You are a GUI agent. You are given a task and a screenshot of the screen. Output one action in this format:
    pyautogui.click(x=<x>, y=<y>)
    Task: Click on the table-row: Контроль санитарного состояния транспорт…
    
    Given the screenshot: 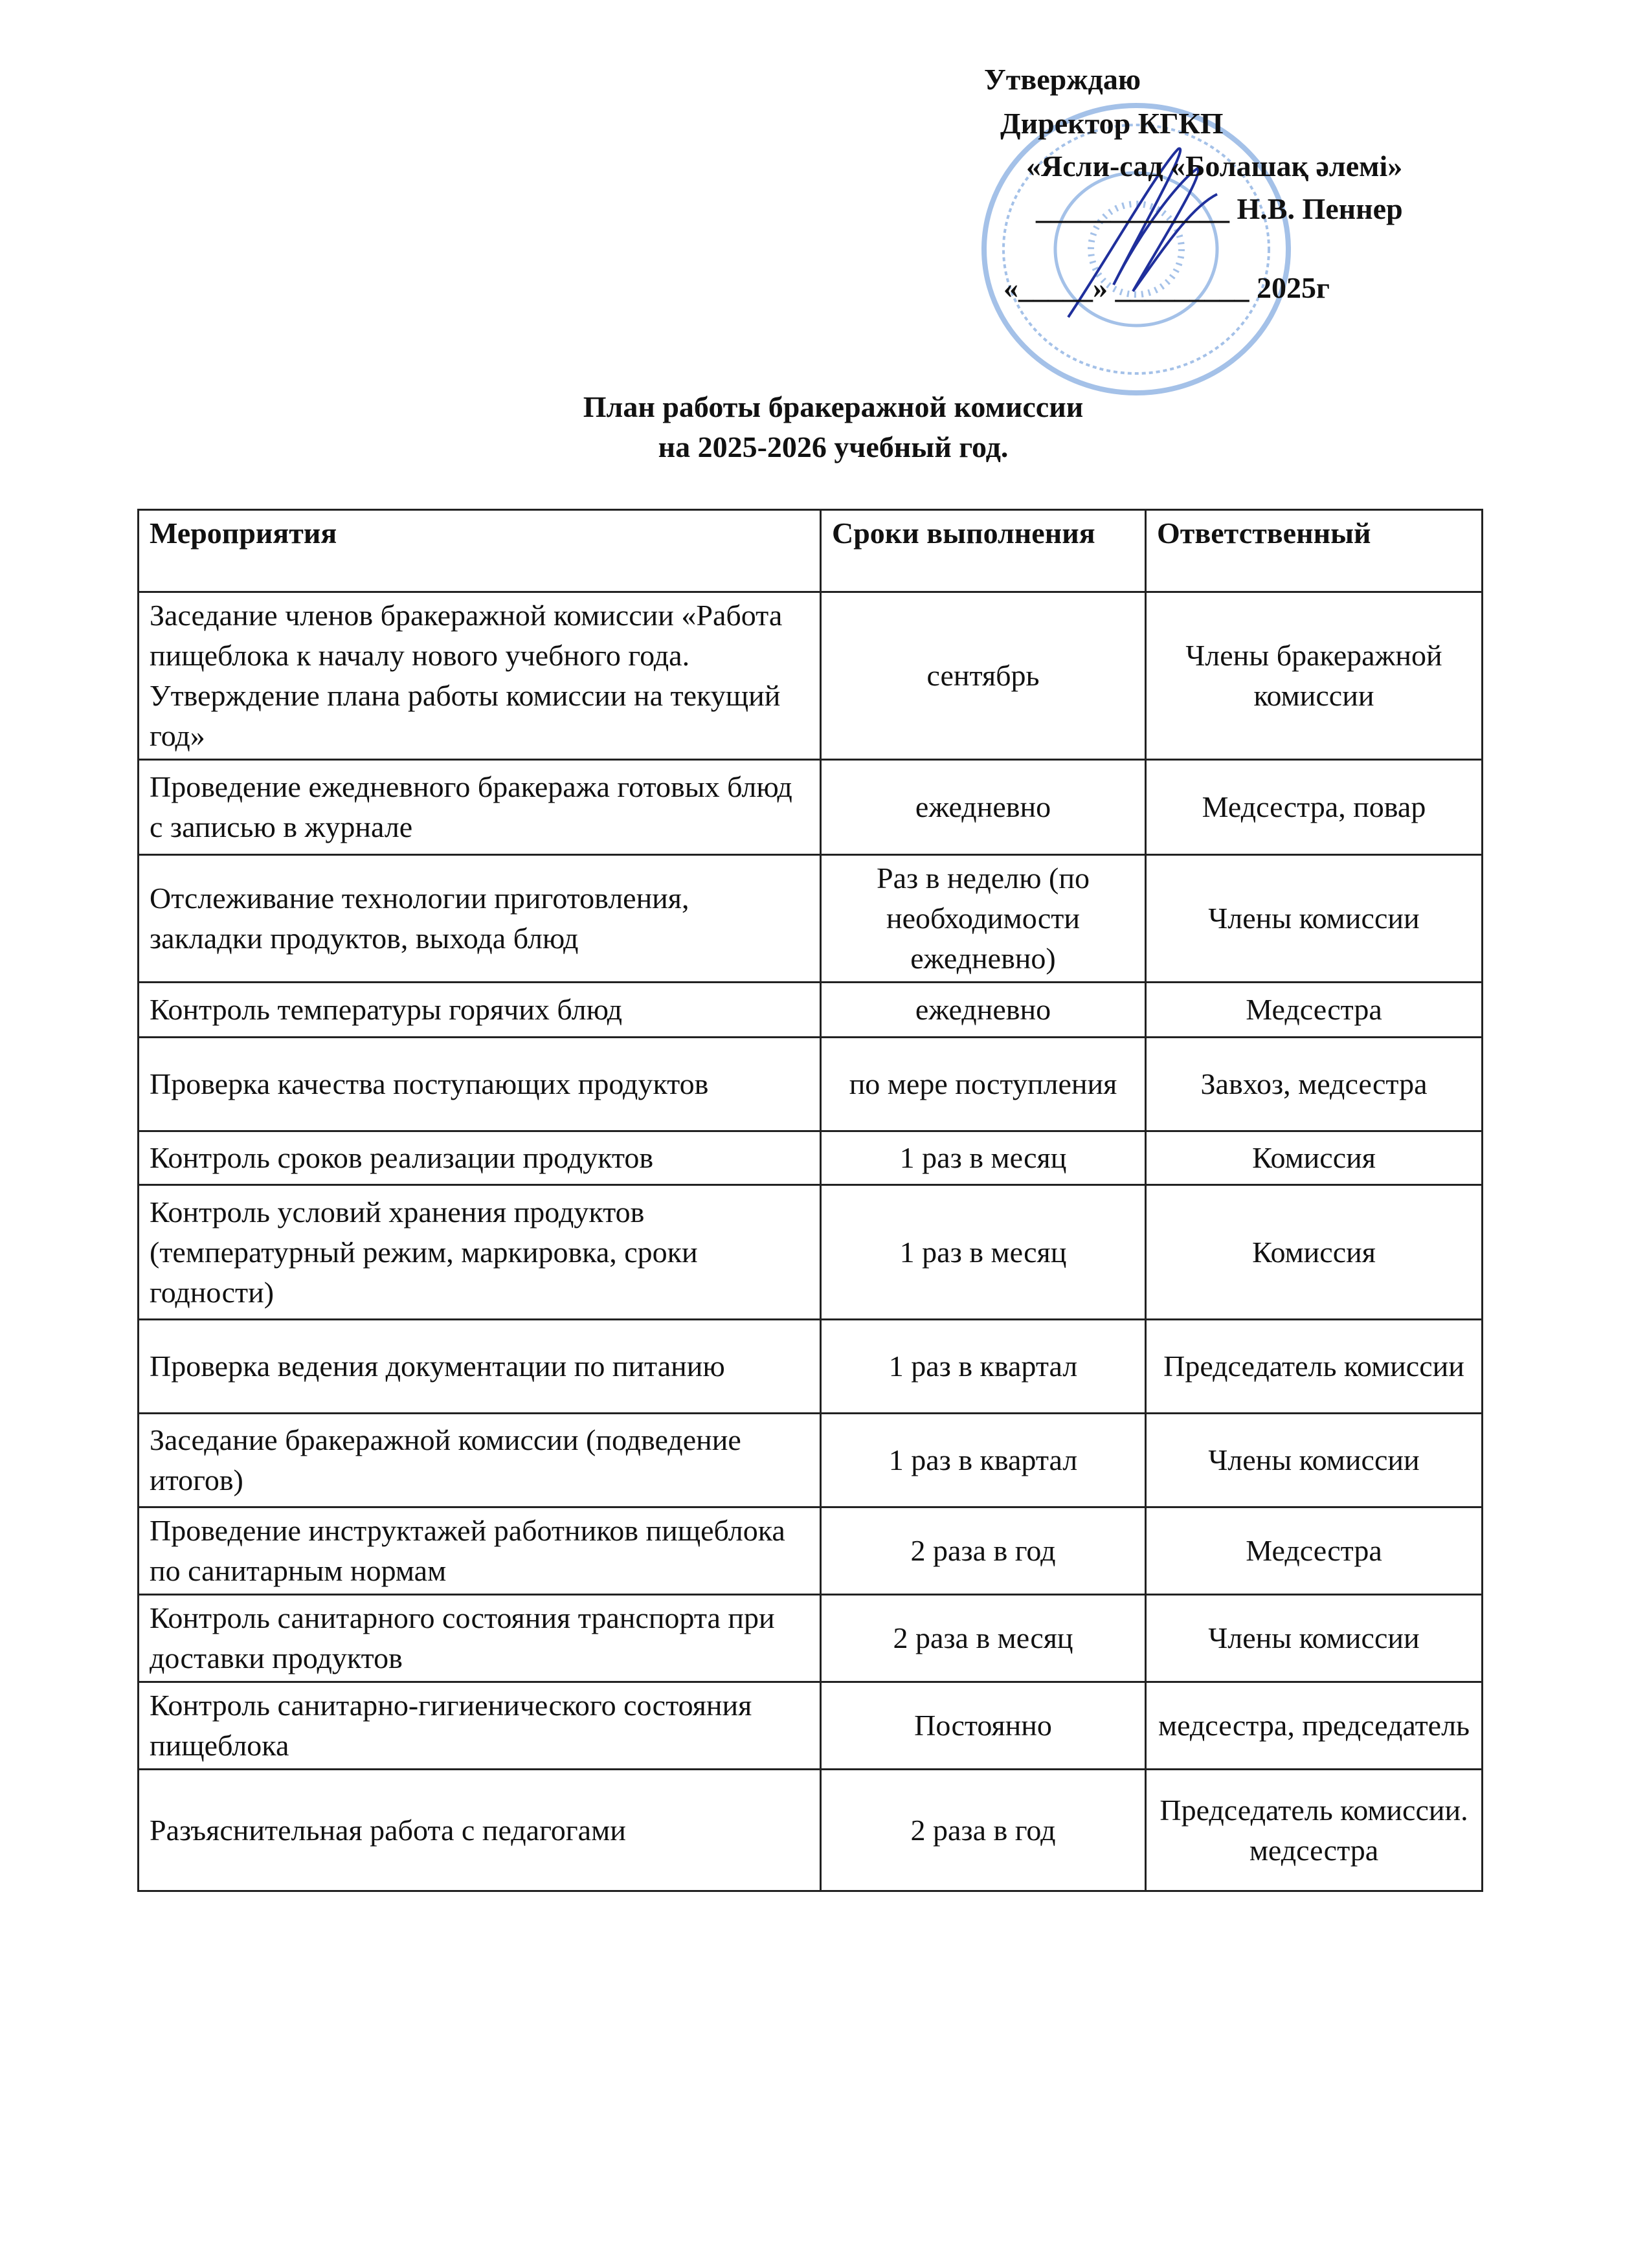 What is the action you would take?
    pyautogui.click(x=810, y=1638)
    